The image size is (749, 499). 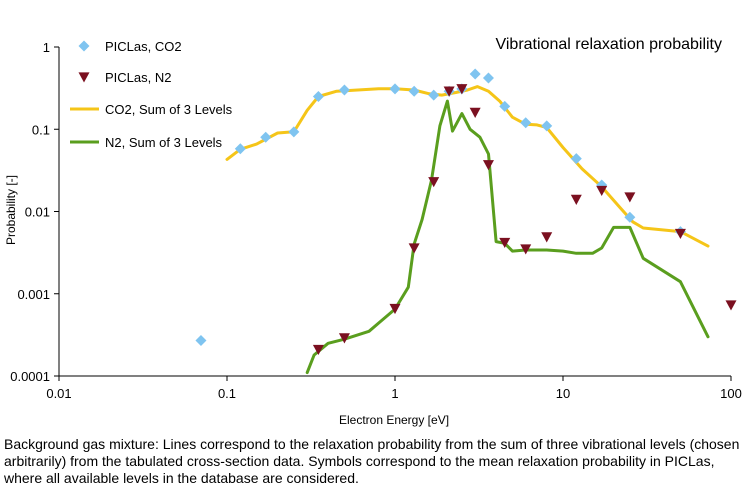 What do you see at coordinates (58, 393) in the screenshot?
I see `x-tick-label: 0.01` at bounding box center [58, 393].